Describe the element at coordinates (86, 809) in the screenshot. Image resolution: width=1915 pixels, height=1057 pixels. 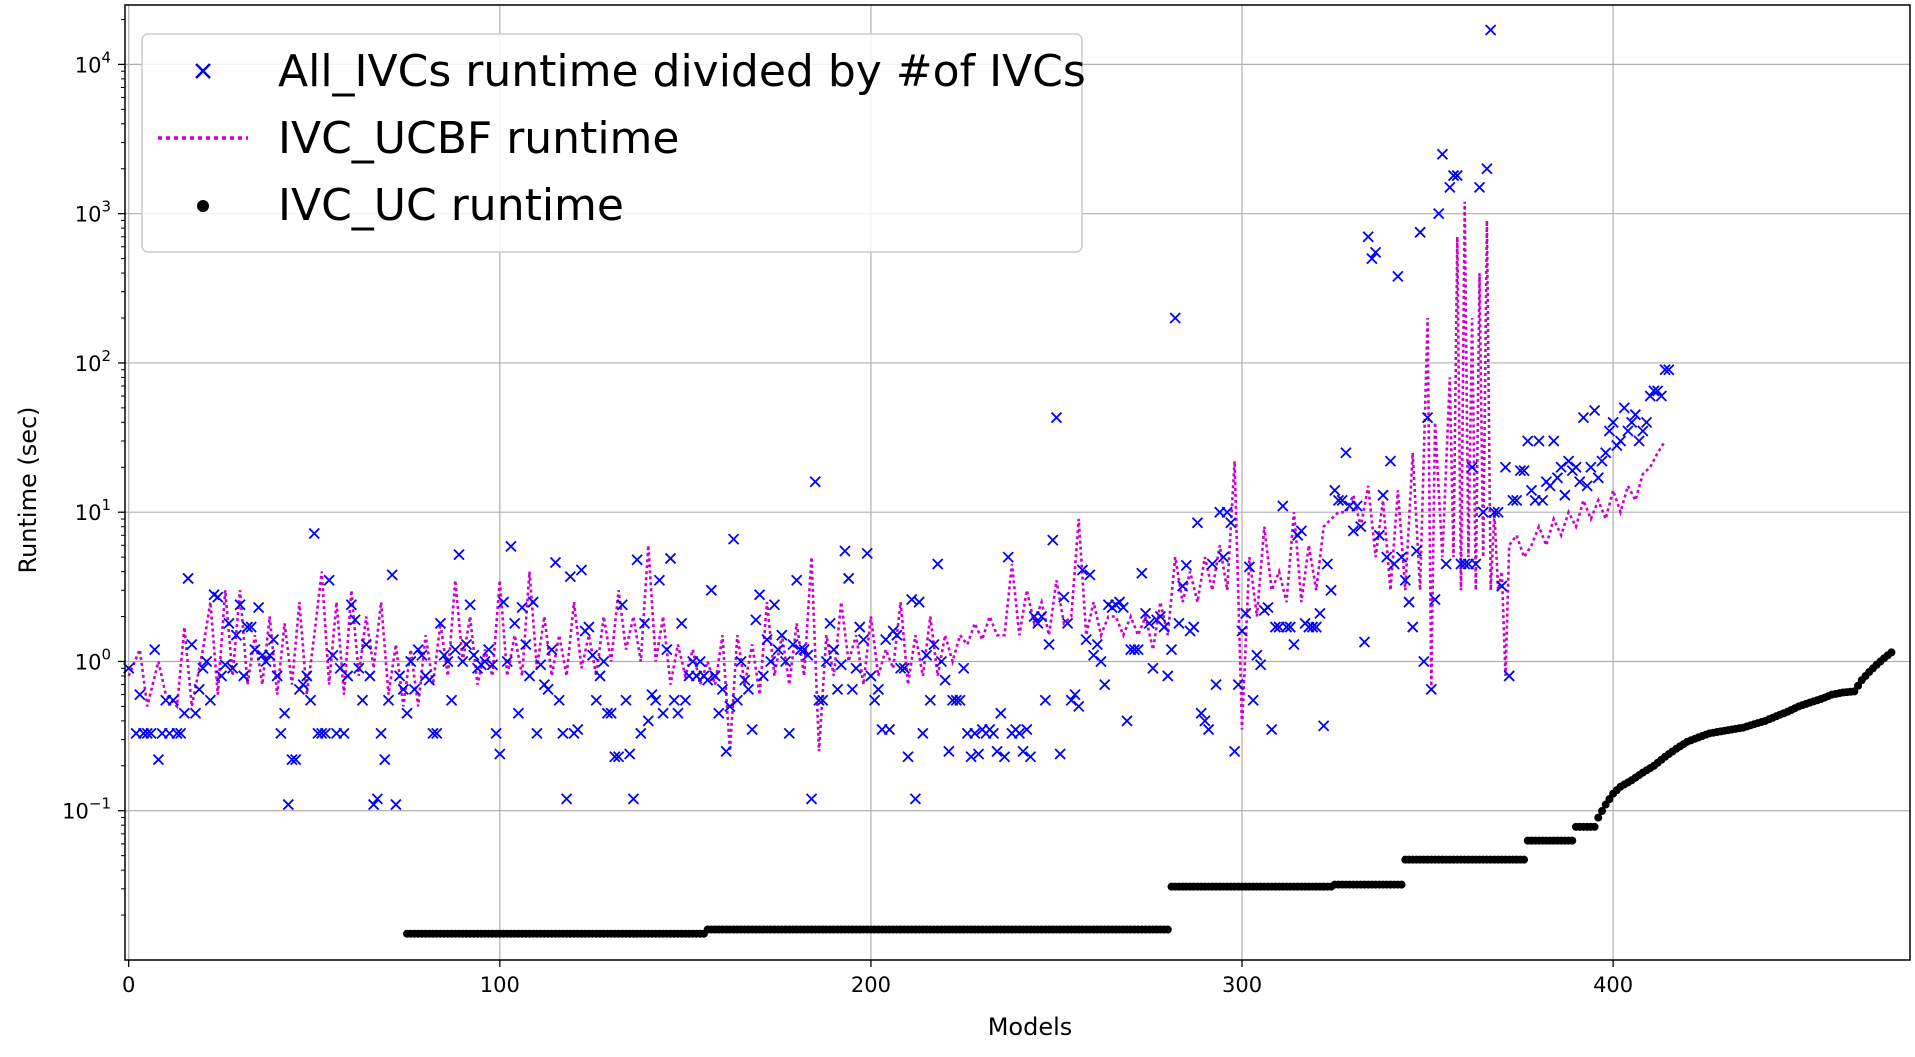
I see `y-tick-label-0: 10⁻¹` at that location.